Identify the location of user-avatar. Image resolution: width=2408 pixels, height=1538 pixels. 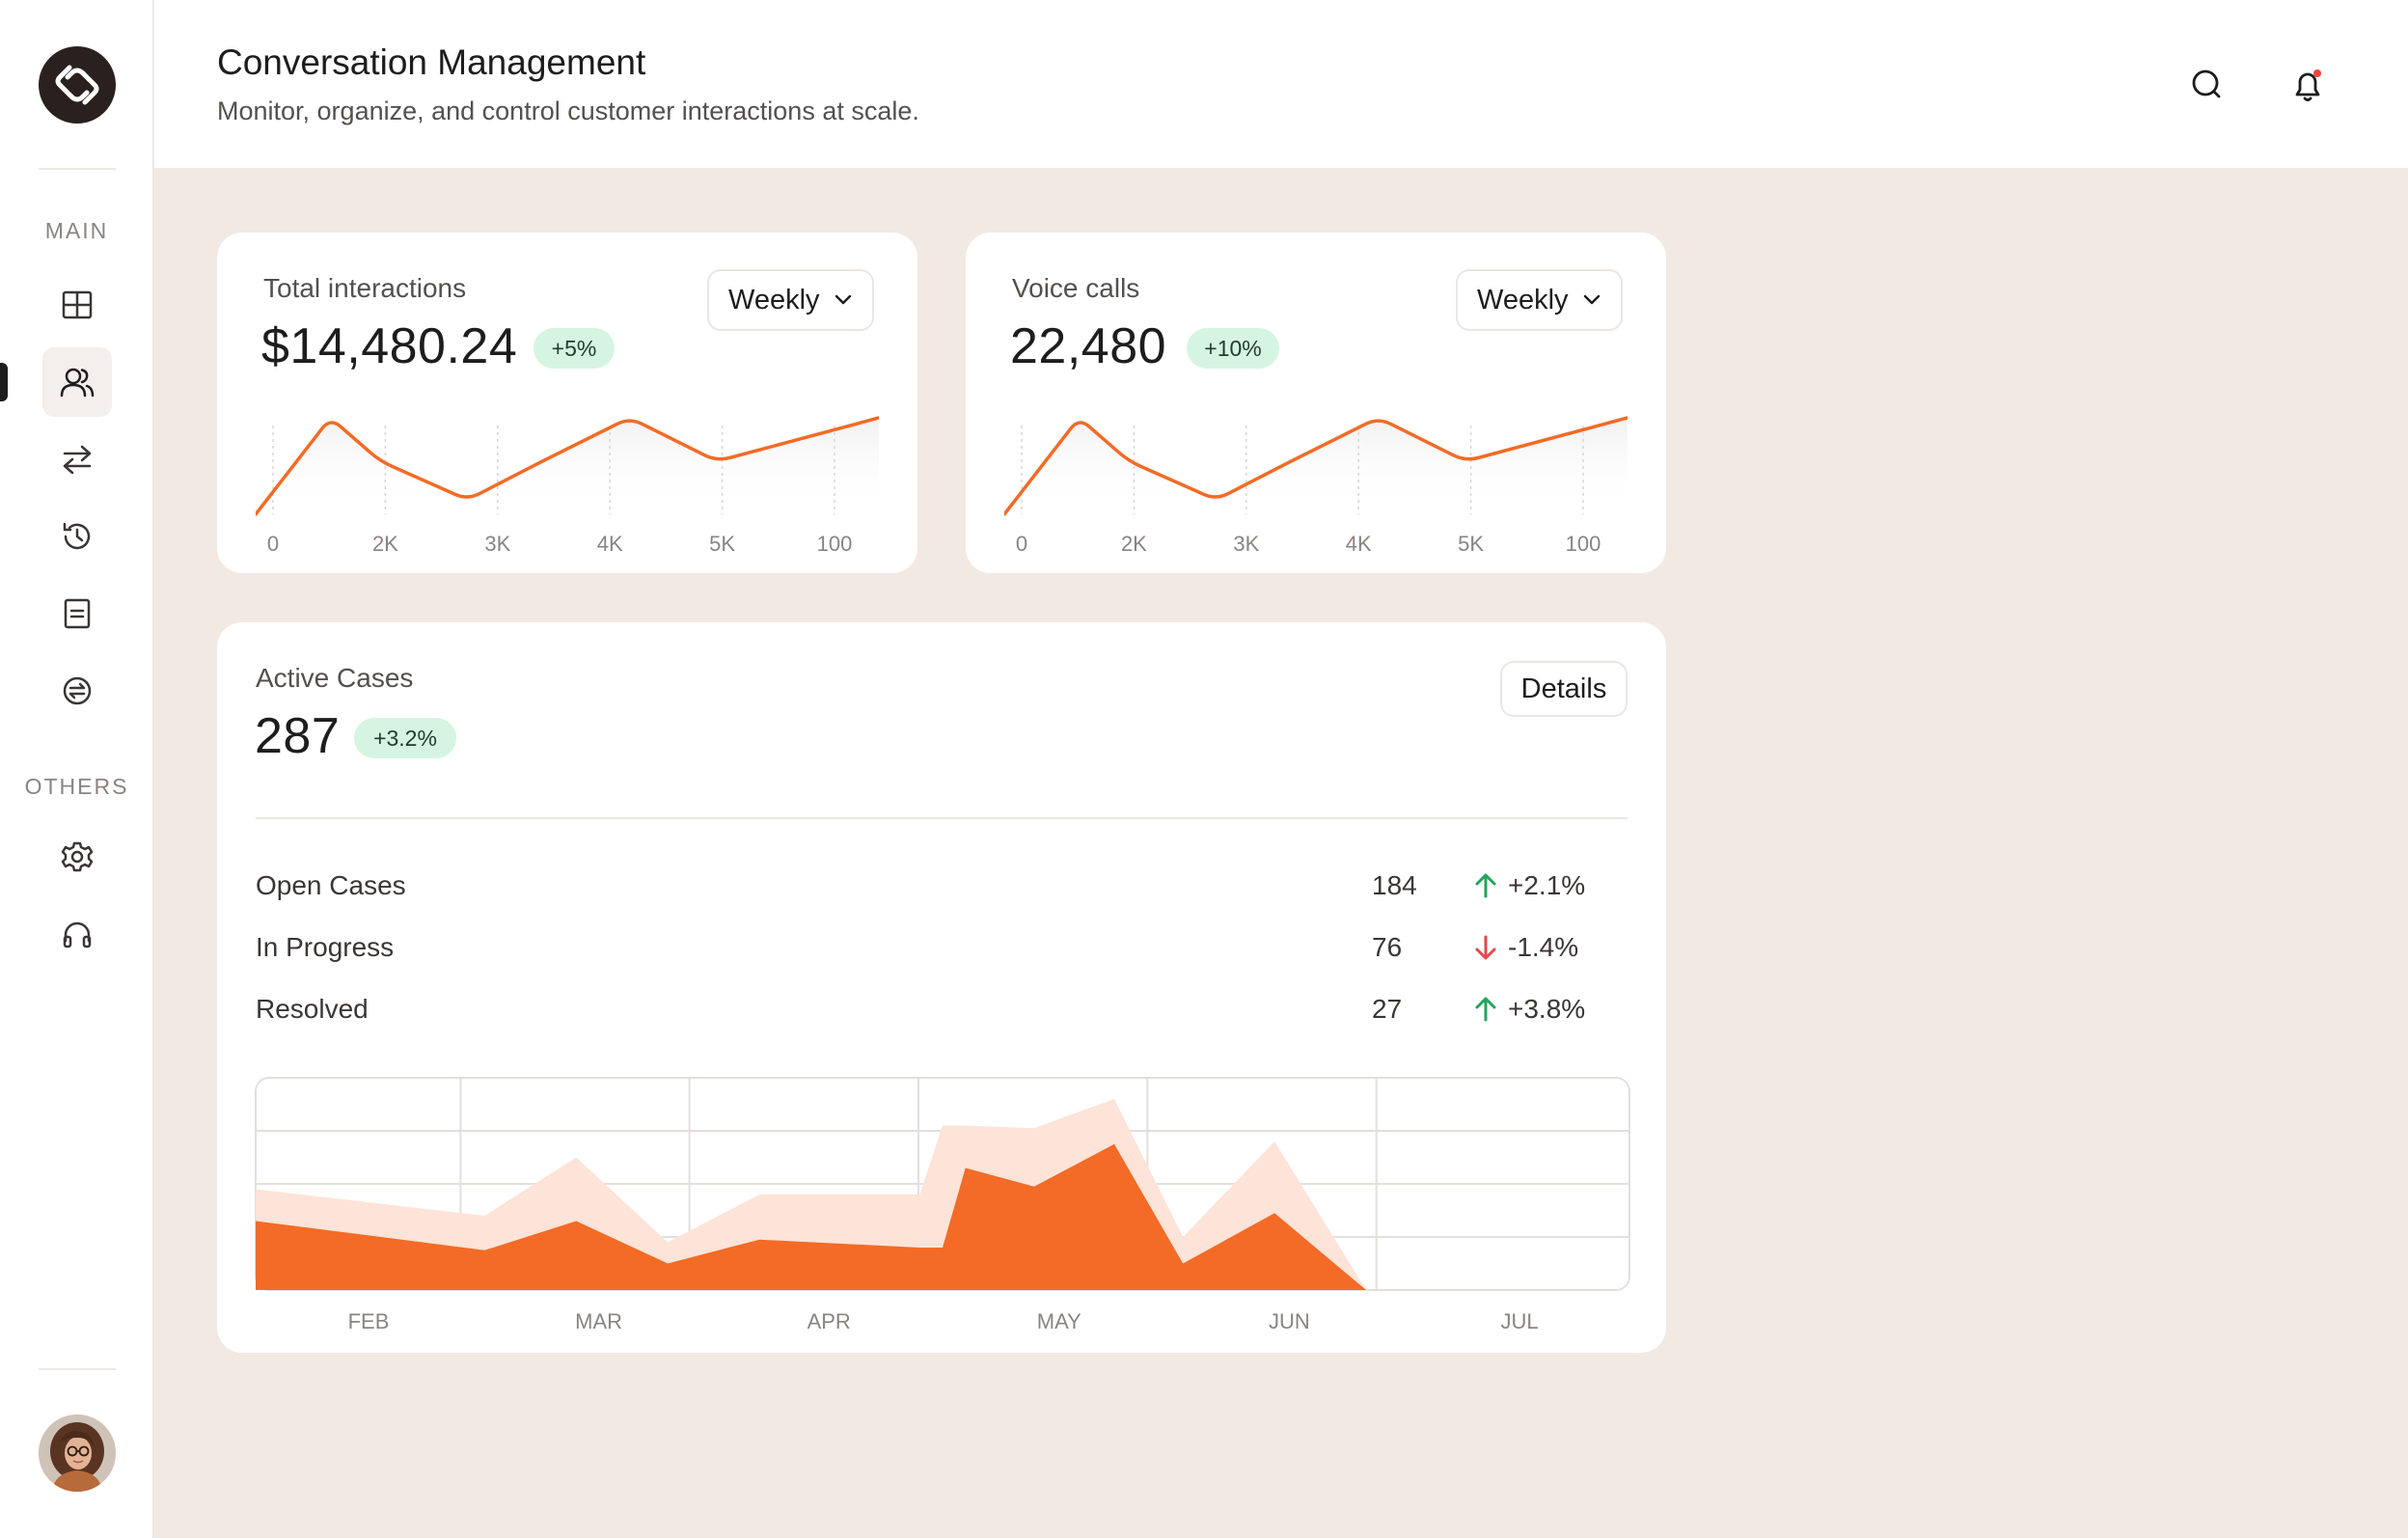
(77, 1453).